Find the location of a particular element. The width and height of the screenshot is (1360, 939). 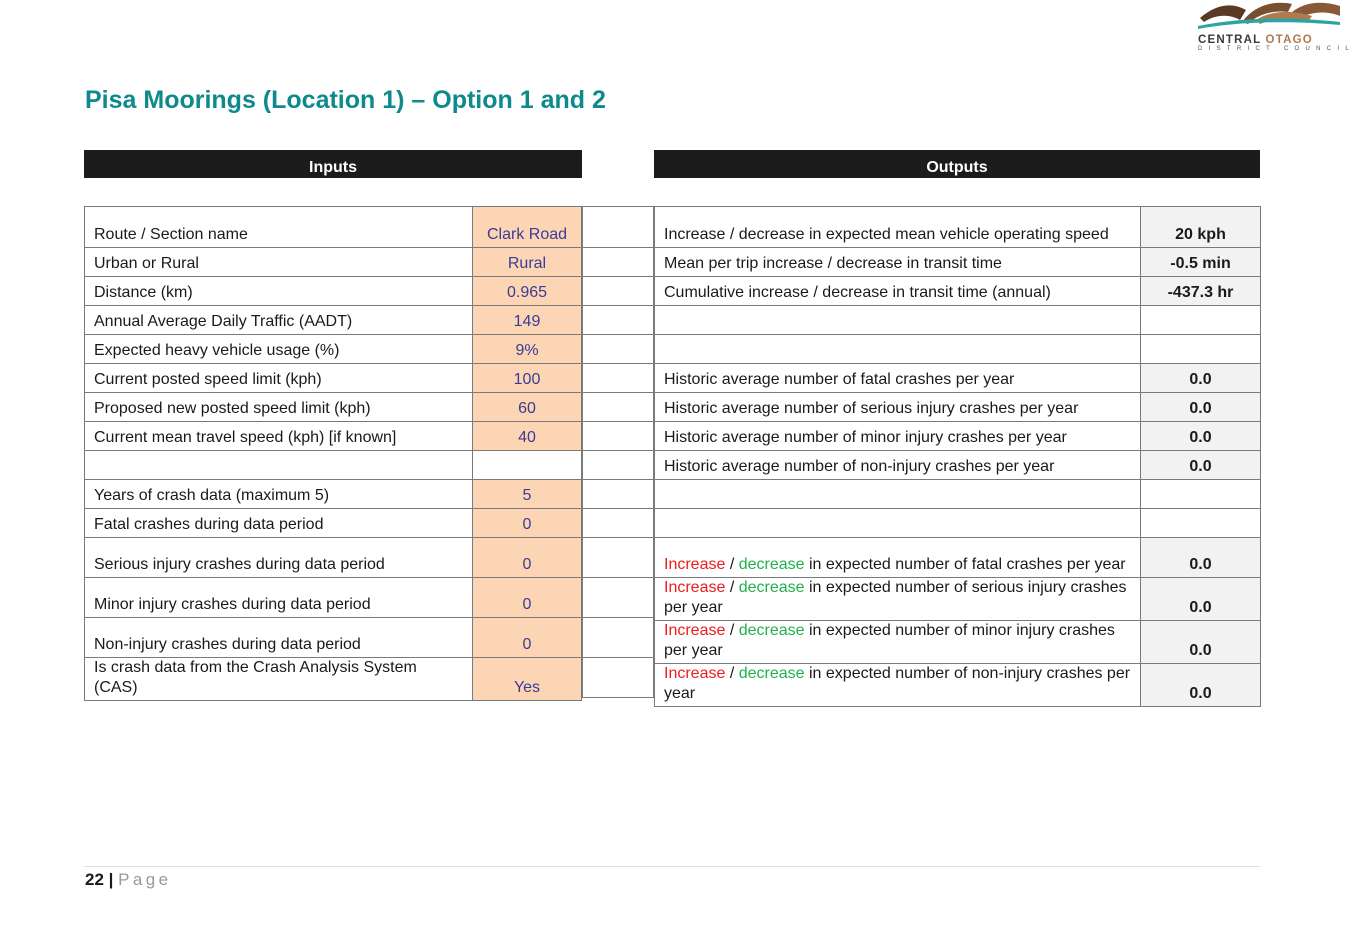

input-row: Years of crash data (maximum 5) 5 is located at coordinates (333, 494).